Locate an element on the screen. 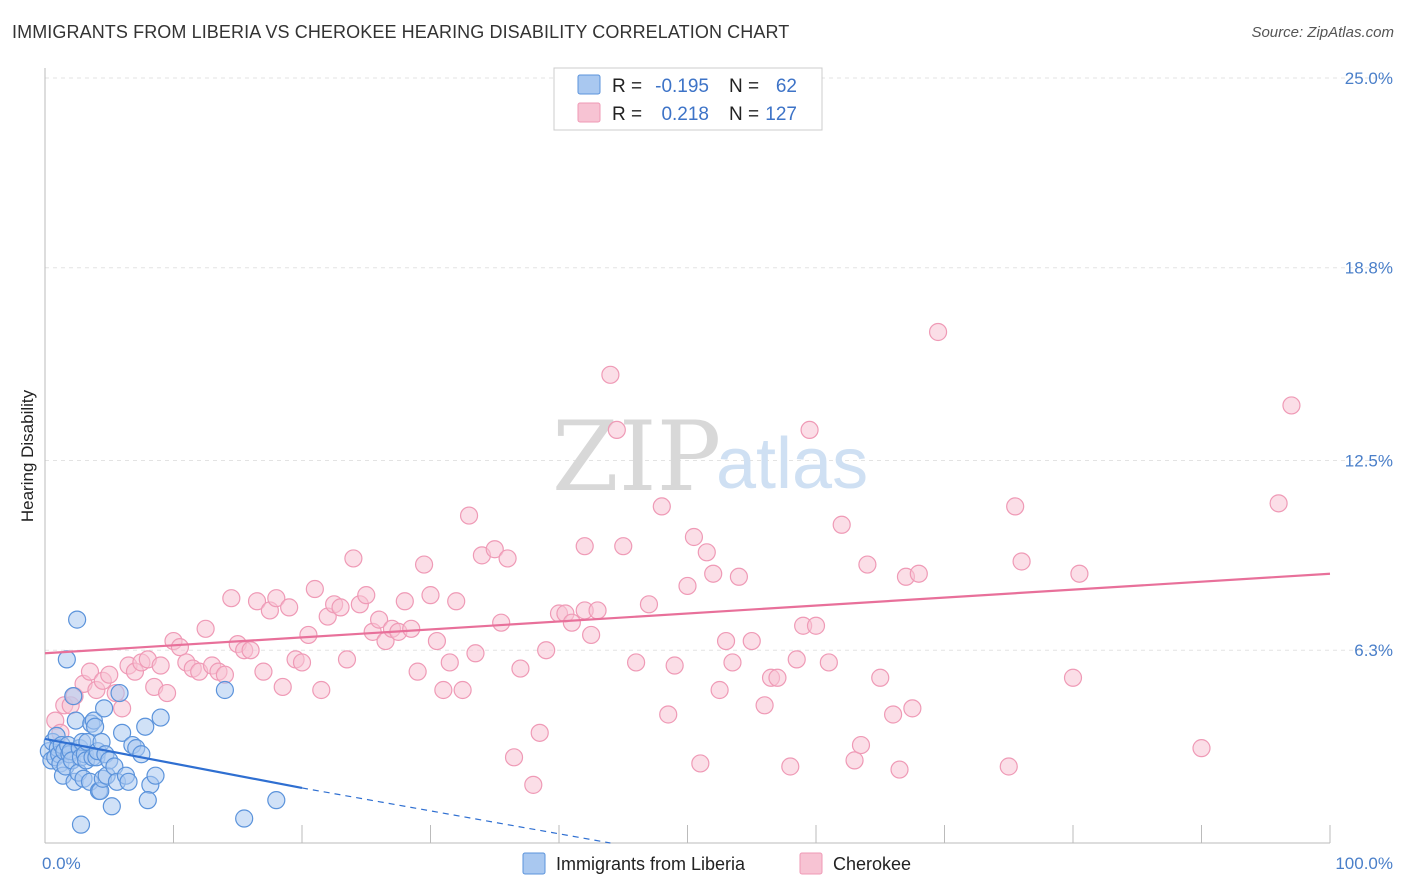  series-legend: Immigrants from Liberia Cherokee is located at coordinates (716, 863).